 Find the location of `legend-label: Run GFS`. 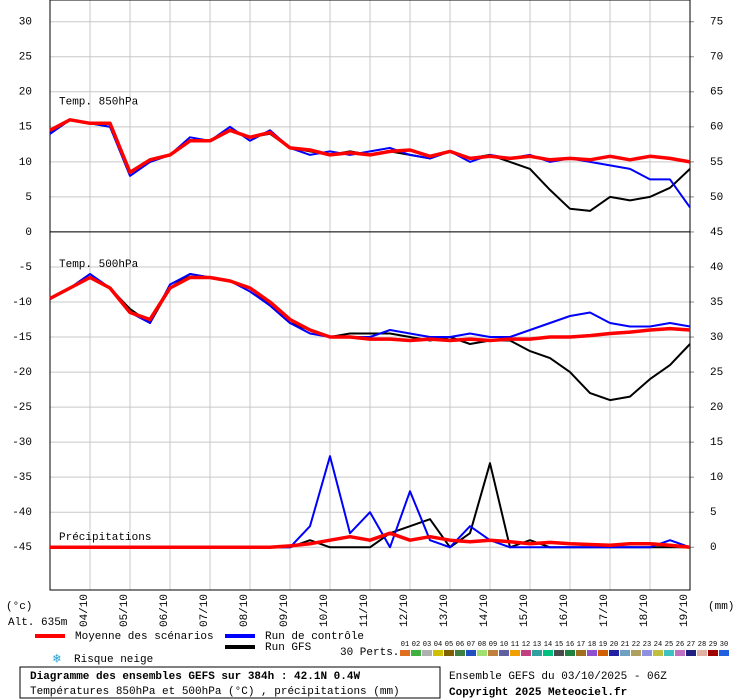

legend-label: Run GFS is located at coordinates (288, 648).